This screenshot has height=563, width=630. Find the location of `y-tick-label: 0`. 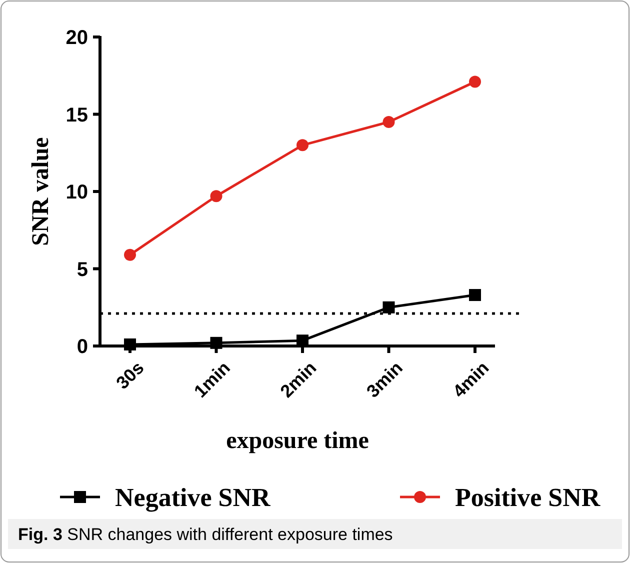

y-tick-label: 0 is located at coordinates (82, 347).